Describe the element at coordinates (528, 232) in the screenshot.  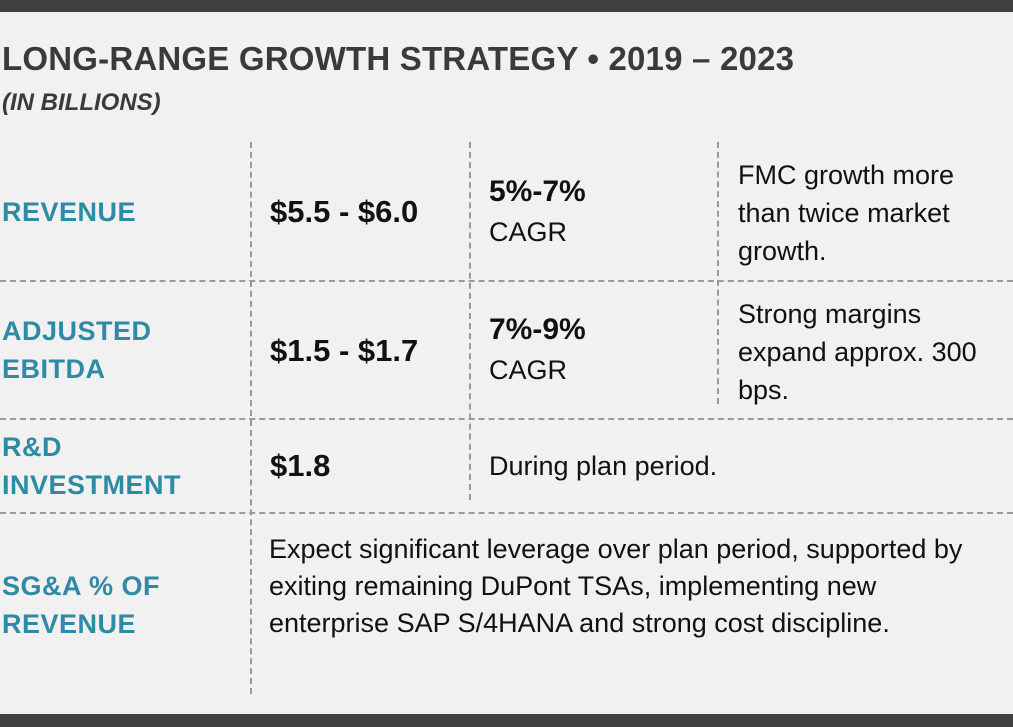
I see `growth-label-revenue: CAGR` at that location.